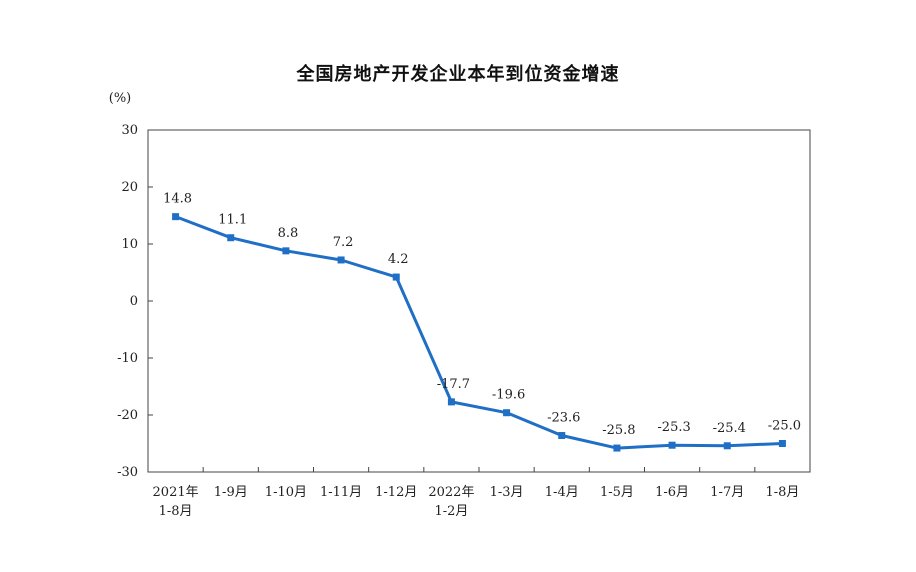 Image resolution: width=916 pixels, height=572 pixels. I want to click on x-category-label: 1-6月, so click(672, 492).